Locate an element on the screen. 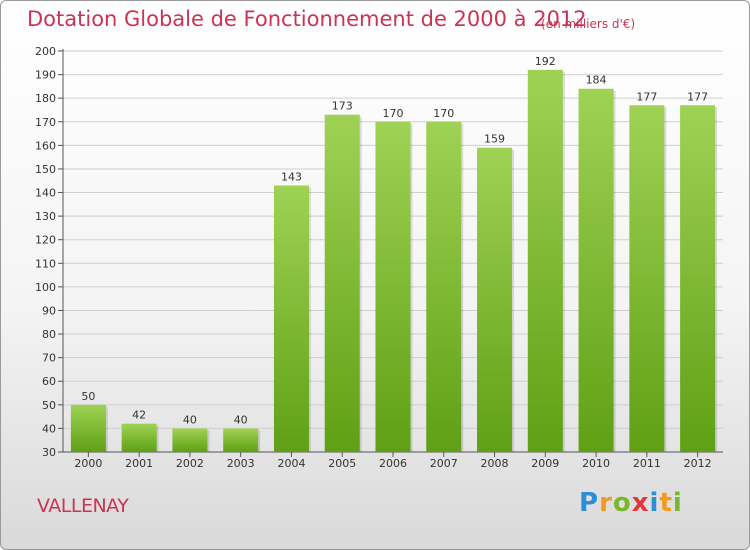 This screenshot has height=550, width=750. bar-value-label: 173 is located at coordinates (342, 106).